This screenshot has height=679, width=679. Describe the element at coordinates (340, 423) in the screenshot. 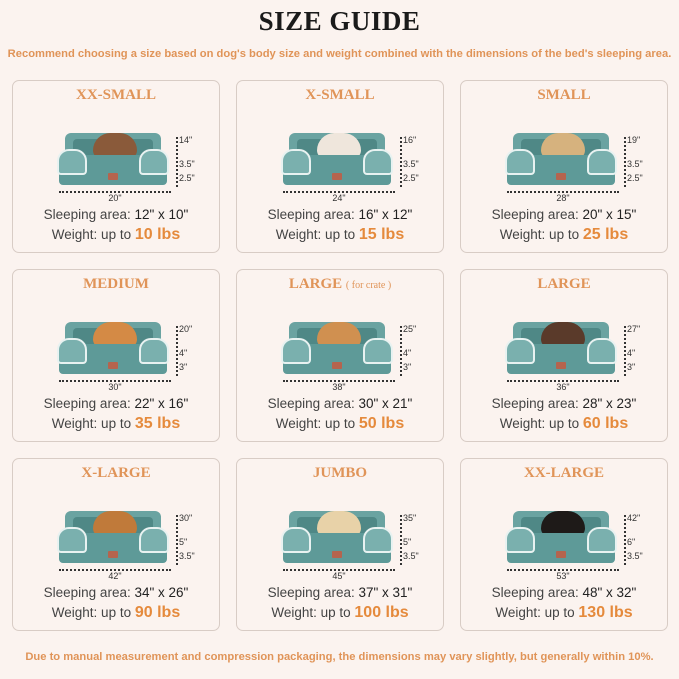

I see `weight-limit: Weight: up to 50 lbs` at that location.